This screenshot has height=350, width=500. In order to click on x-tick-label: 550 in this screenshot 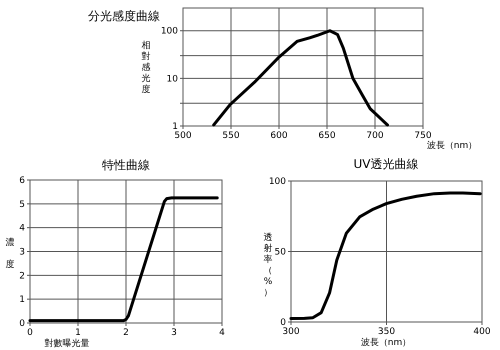, I will do `click(231, 136)`.